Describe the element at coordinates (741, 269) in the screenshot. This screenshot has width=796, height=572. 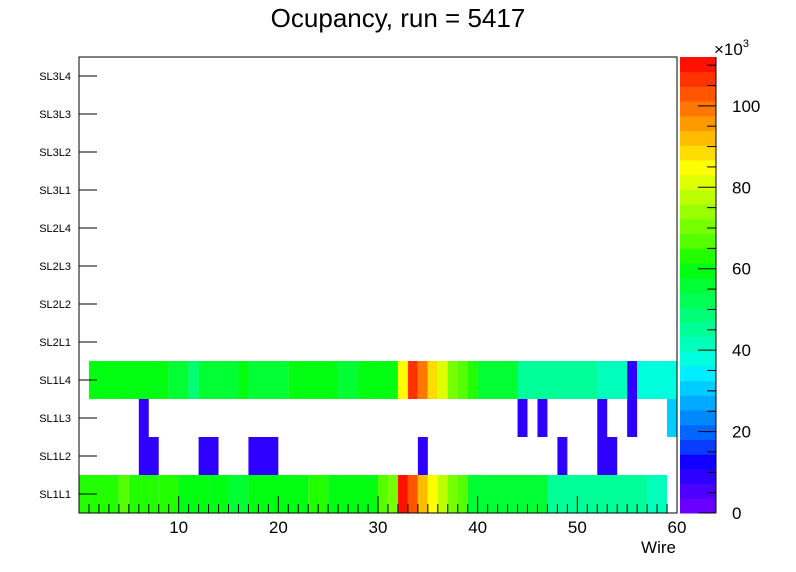
I see `colorbar-tick-label: 60` at that location.